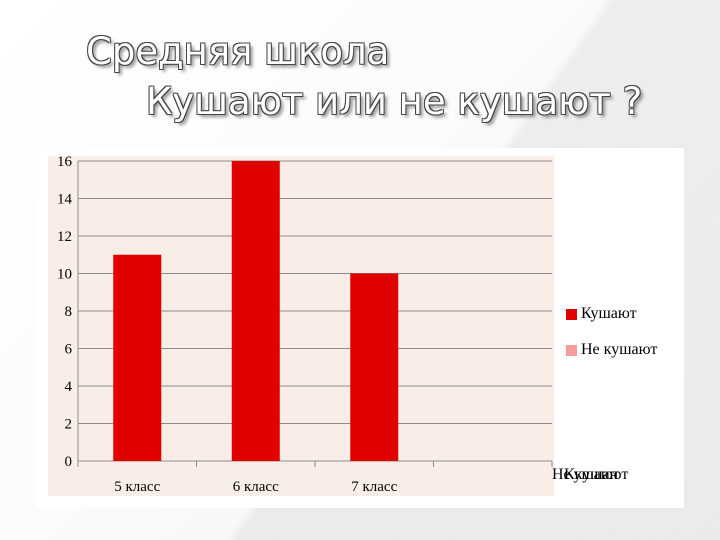 The height and width of the screenshot is (540, 720). What do you see at coordinates (64, 275) in the screenshot?
I see `y-tick-label-5: 10` at bounding box center [64, 275].